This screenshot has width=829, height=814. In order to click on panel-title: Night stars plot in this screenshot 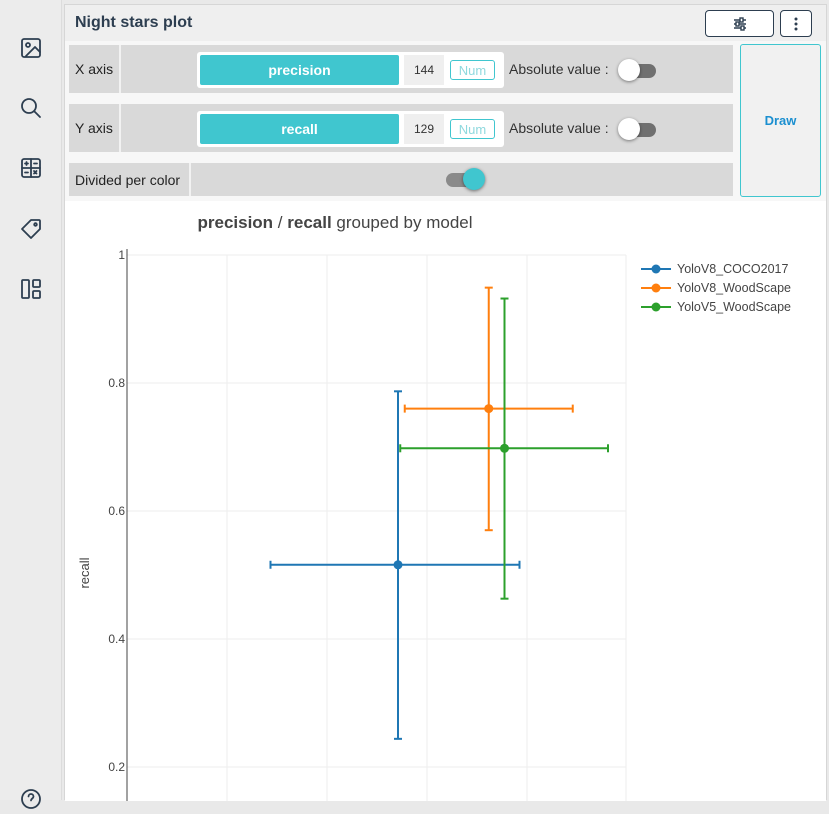, I will do `click(134, 22)`.